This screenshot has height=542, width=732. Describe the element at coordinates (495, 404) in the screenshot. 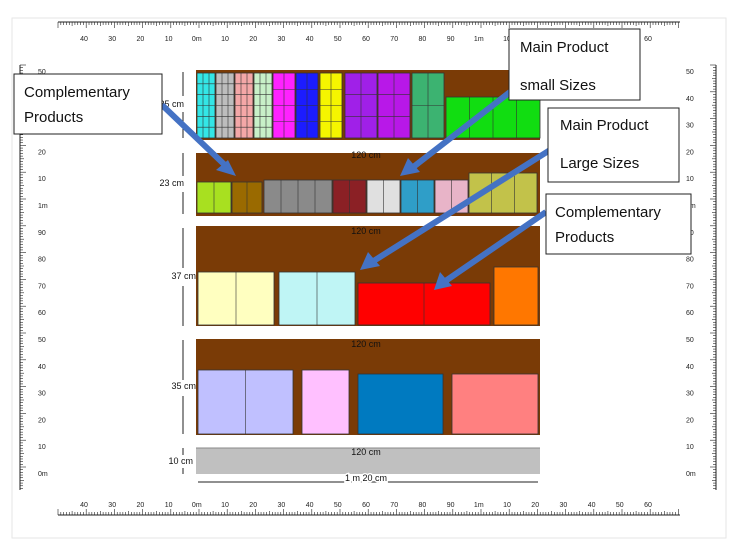

I see `product-salmon` at that location.